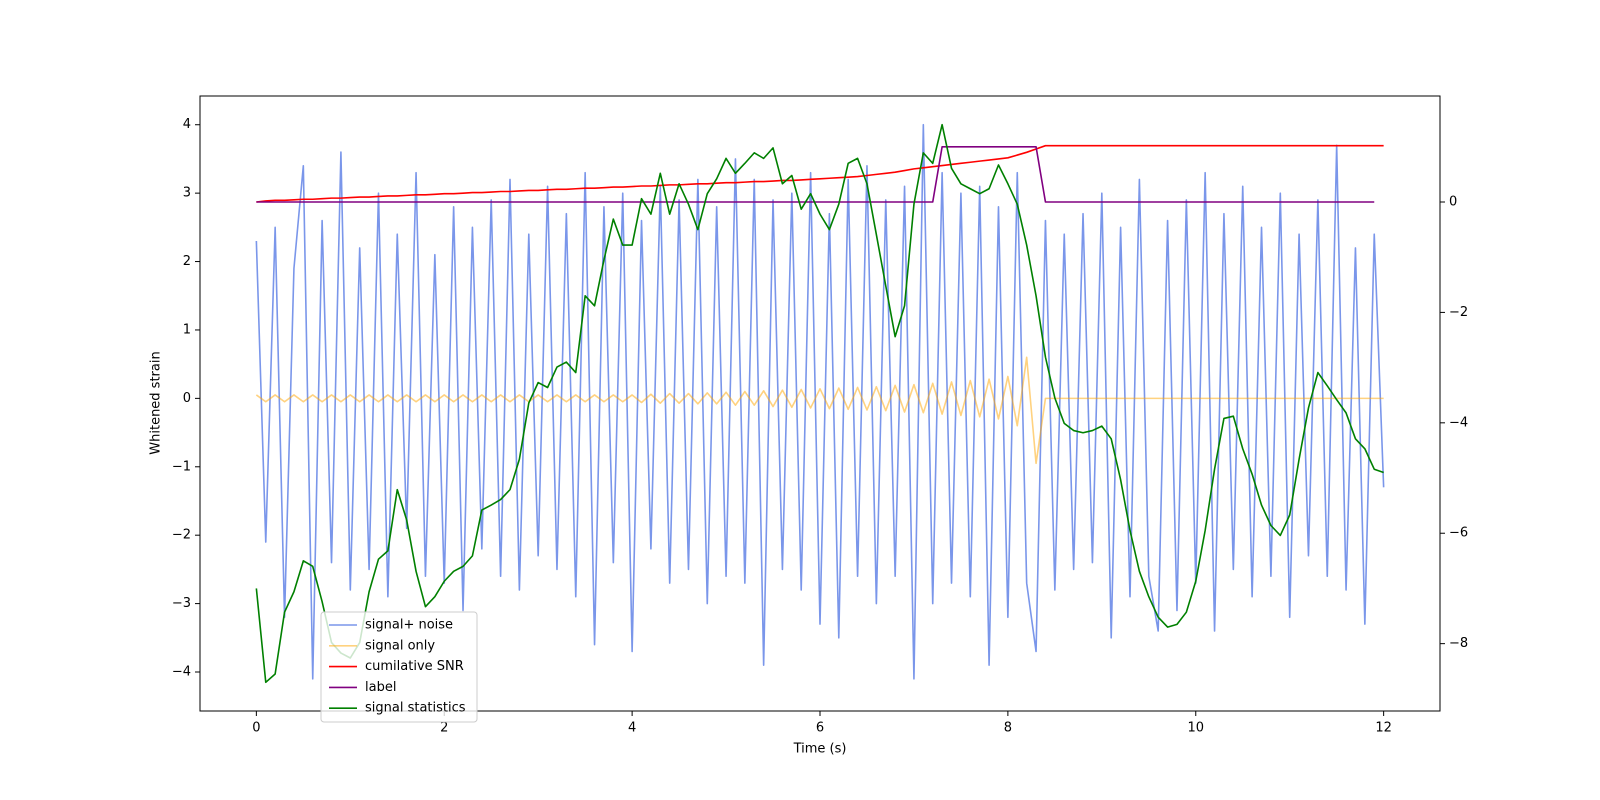 This screenshot has height=800, width=1600. What do you see at coordinates (181, 603) in the screenshot?
I see `y-tick-label: −3` at bounding box center [181, 603].